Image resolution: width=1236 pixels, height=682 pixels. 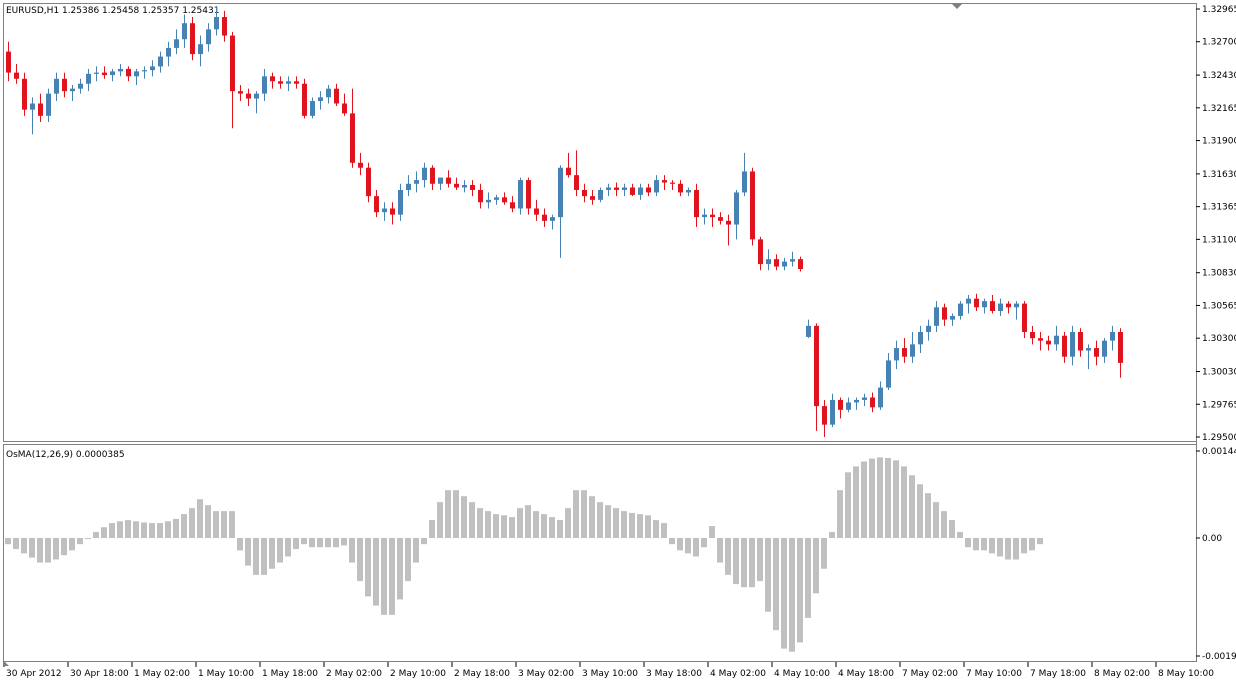 I want to click on time-tick-label: 1 May 02:00, so click(x=162, y=674).